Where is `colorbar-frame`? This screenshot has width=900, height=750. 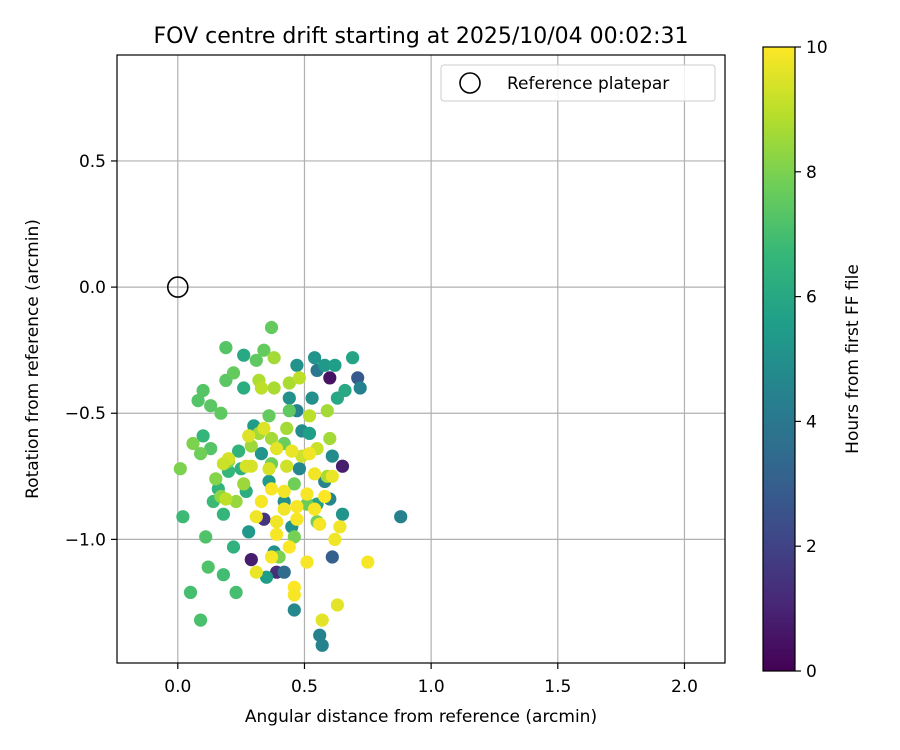 colorbar-frame is located at coordinates (779, 359).